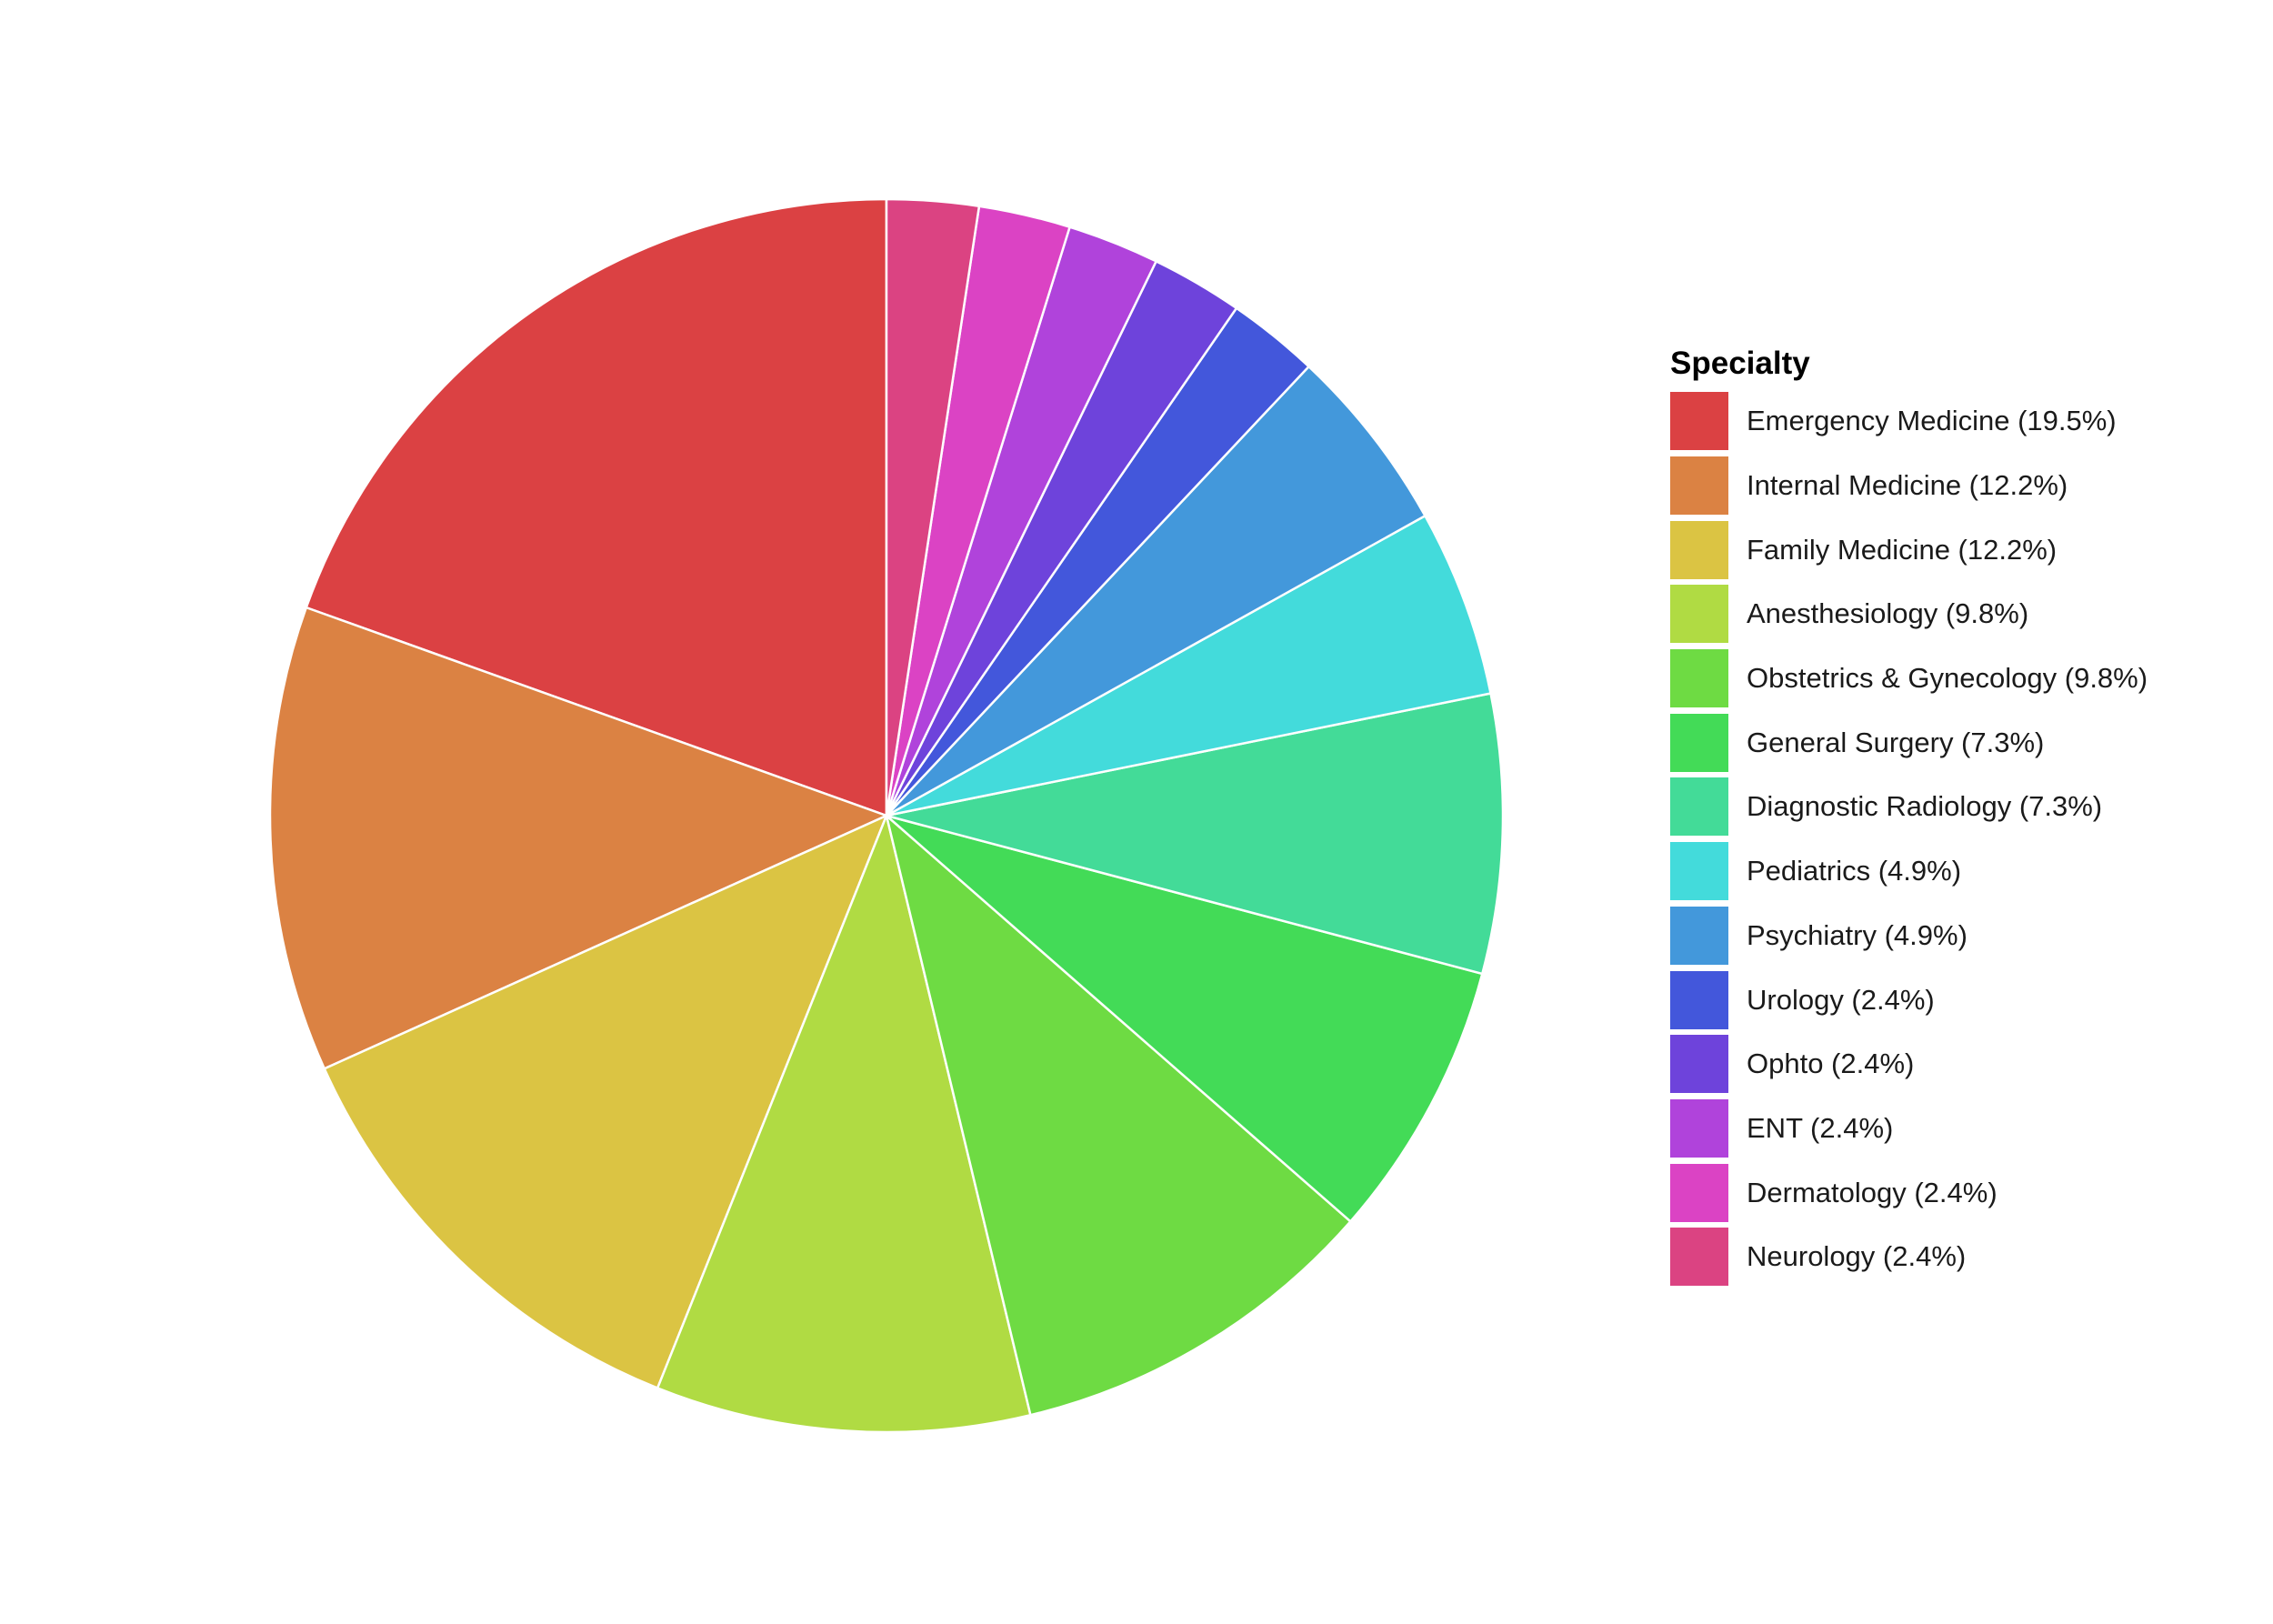 The height and width of the screenshot is (1624, 2273). Describe the element at coordinates (1184, 1018) in the screenshot. I see `pie-slice-general-surgery` at that location.